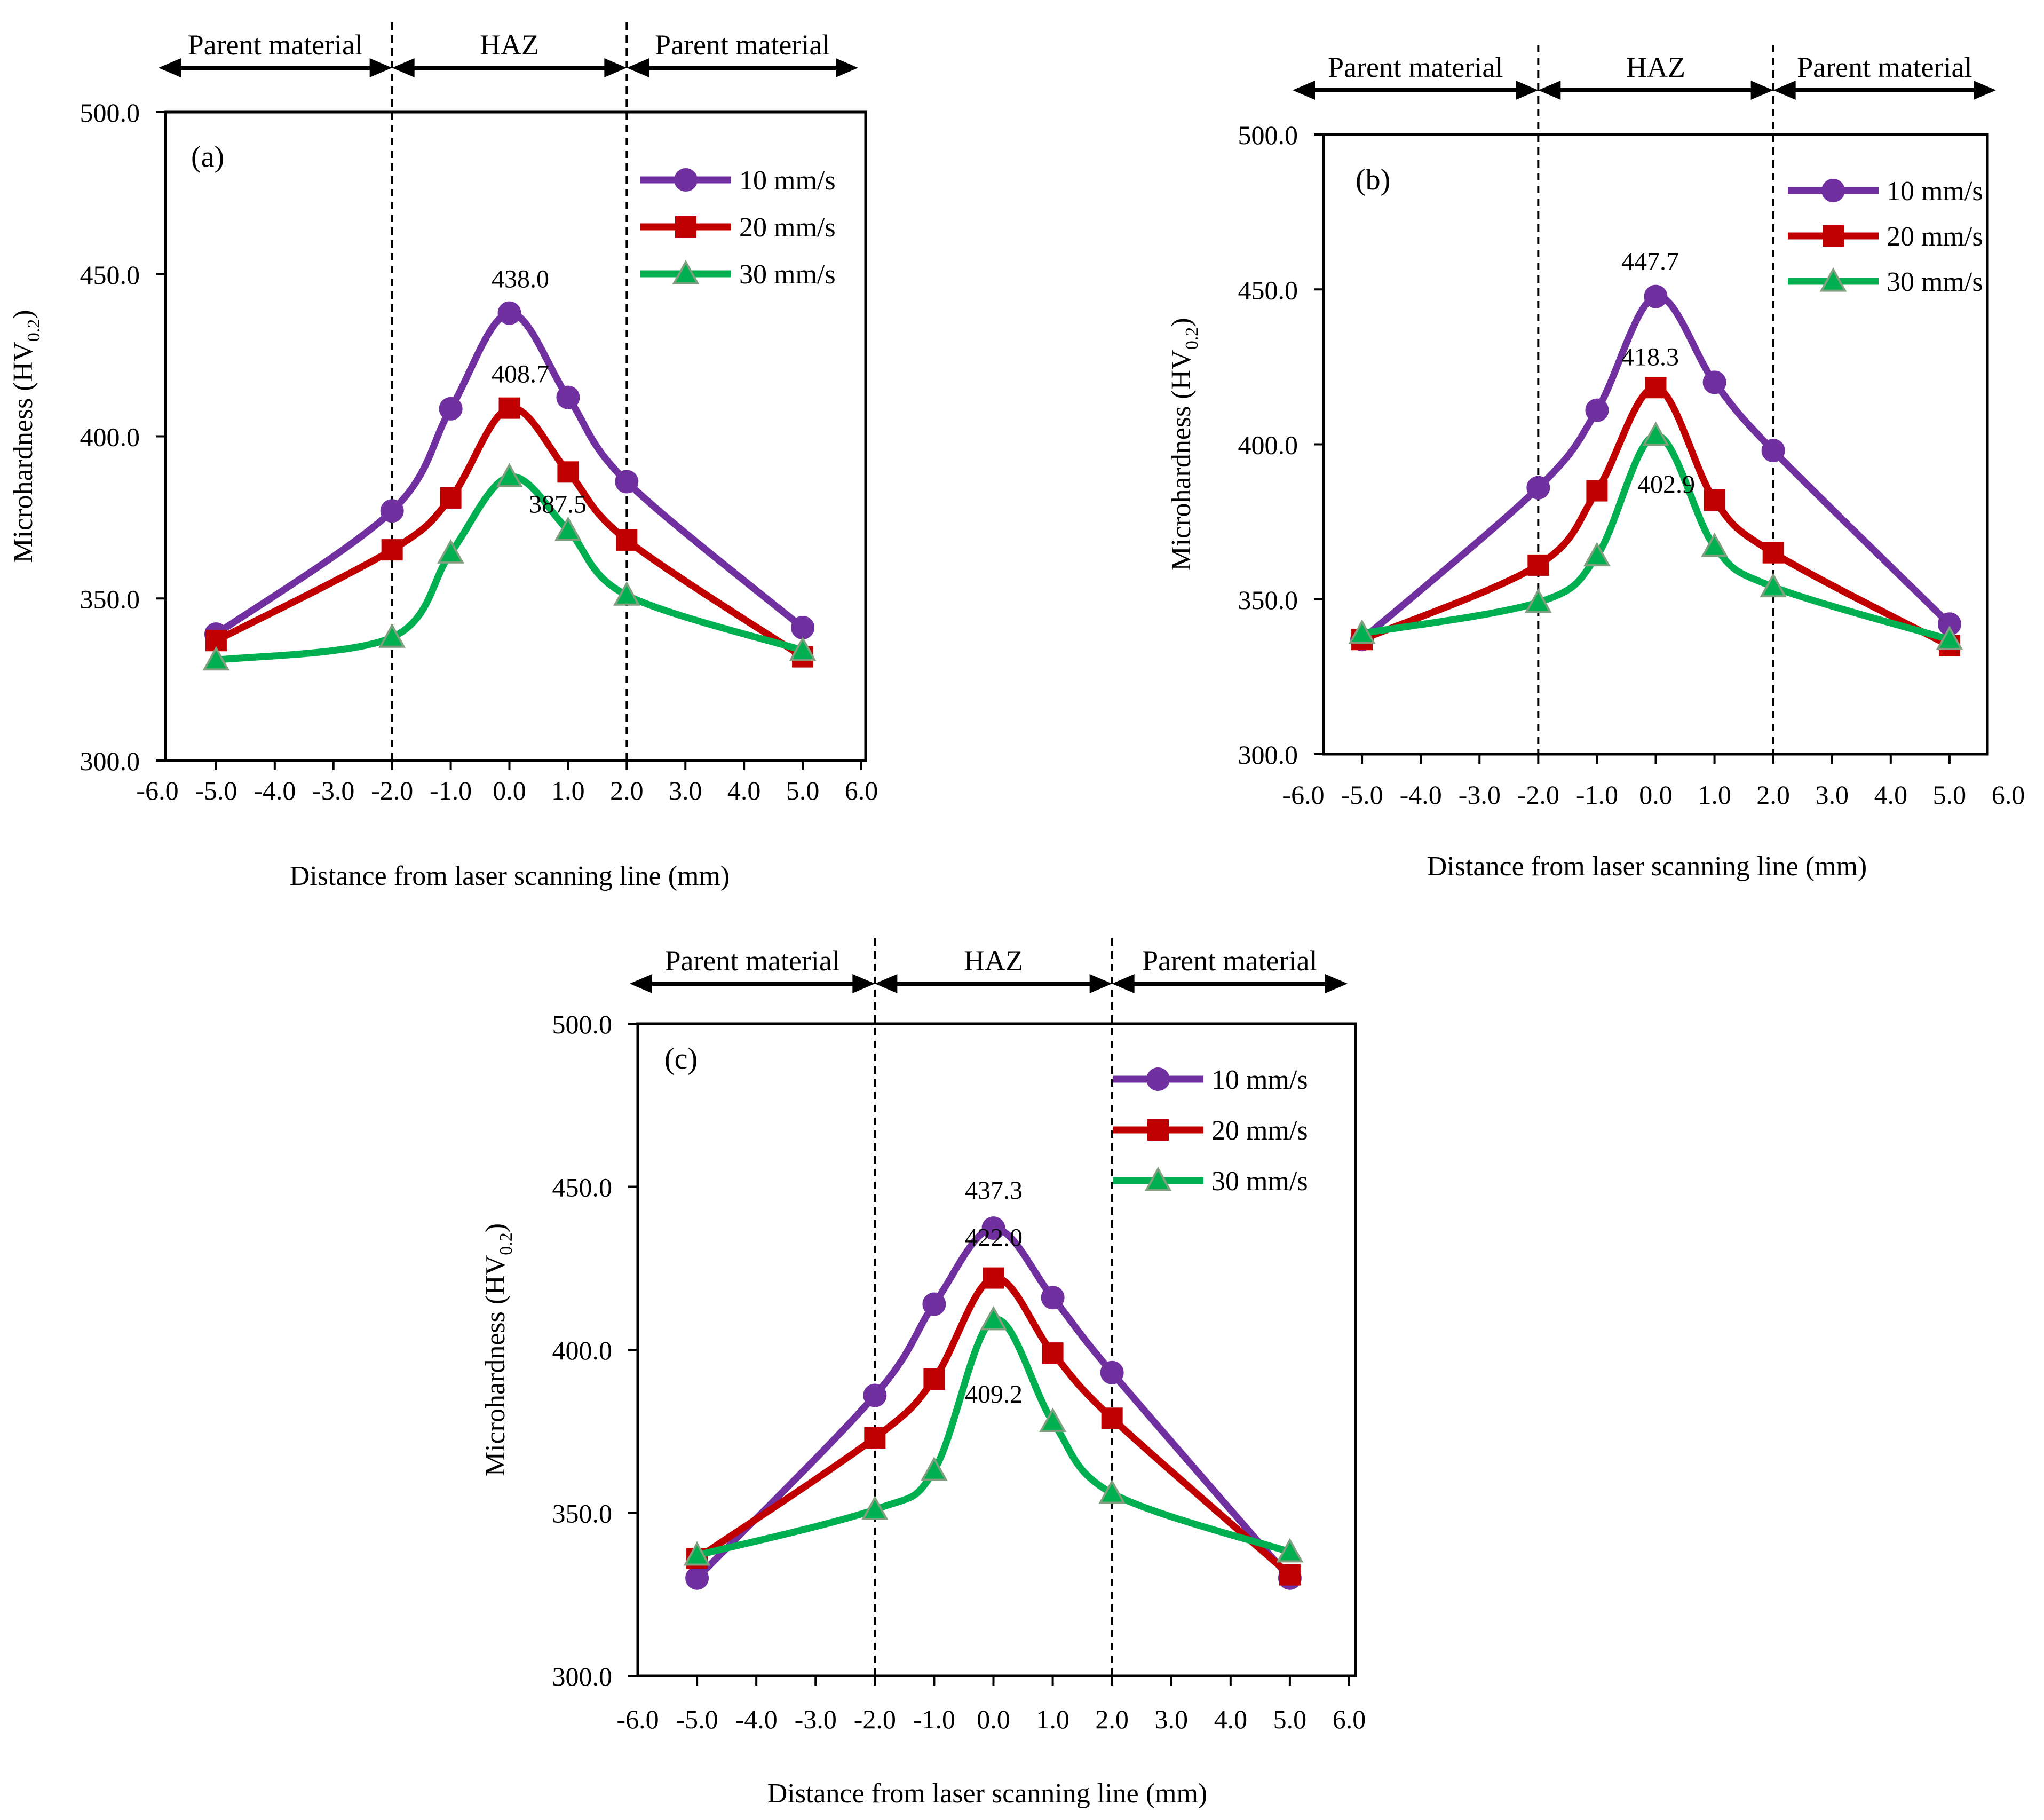  I want to click on peak-value-label: 408.7, so click(521, 374).